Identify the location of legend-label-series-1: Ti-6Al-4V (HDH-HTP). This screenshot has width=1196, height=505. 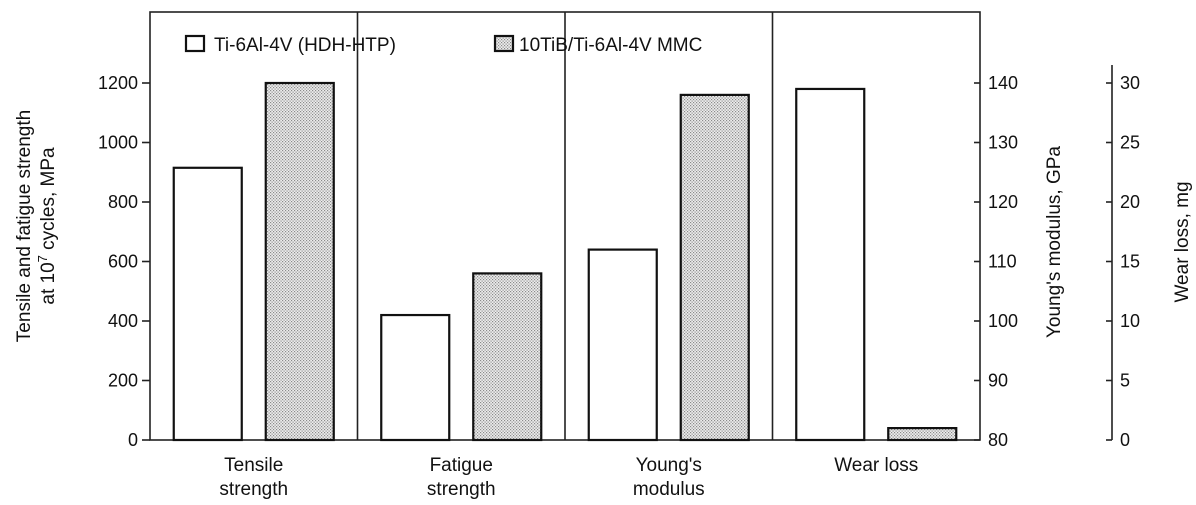
(305, 45).